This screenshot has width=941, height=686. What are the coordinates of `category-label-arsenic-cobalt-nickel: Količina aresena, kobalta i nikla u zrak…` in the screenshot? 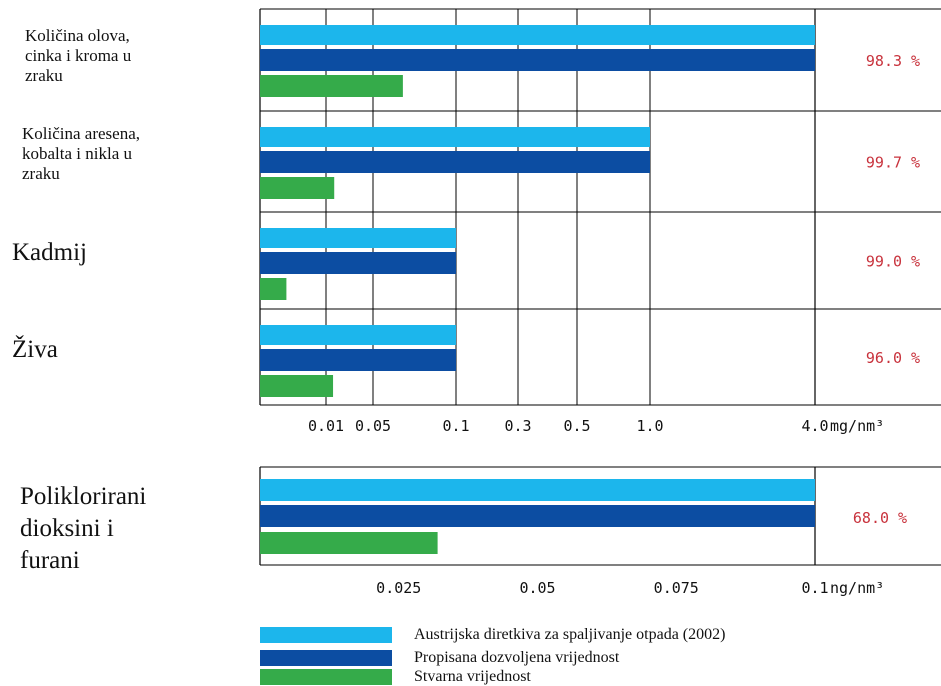 It's located at (81, 154).